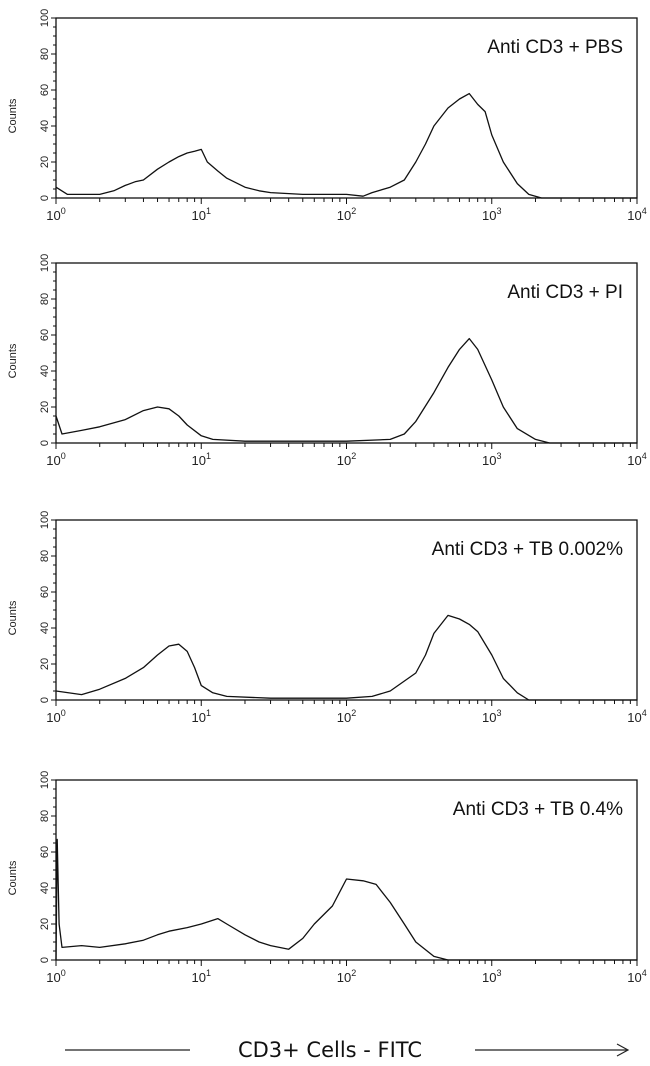  What do you see at coordinates (555, 47) in the screenshot?
I see `panel-title: Anti CD3 + PBS` at bounding box center [555, 47].